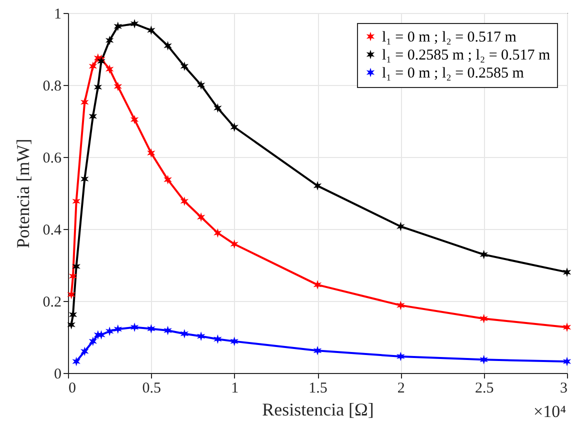  I want to click on y-tick-label: 1, so click(58, 14).